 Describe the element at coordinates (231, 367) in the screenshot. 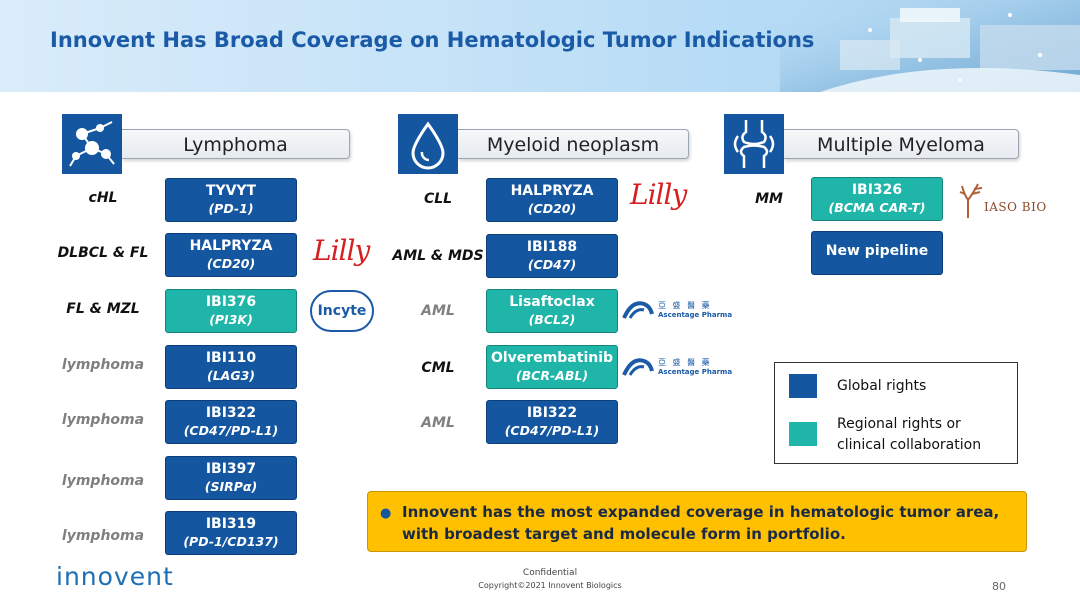

I see `drug-ibi110-box: IBI110 (LAG3)` at that location.